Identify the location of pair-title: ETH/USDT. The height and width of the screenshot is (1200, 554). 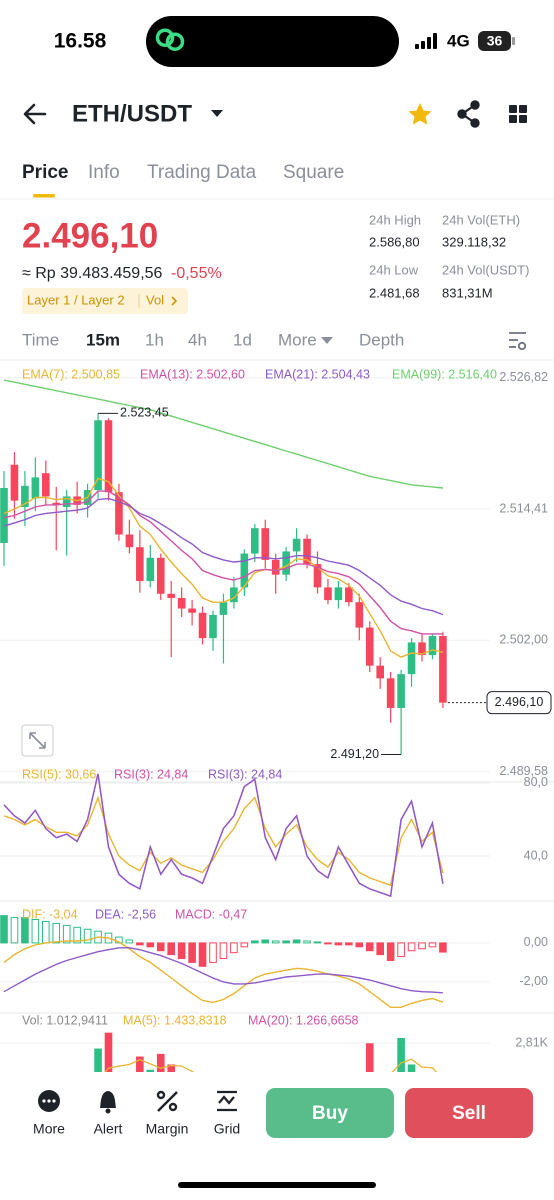
(132, 113).